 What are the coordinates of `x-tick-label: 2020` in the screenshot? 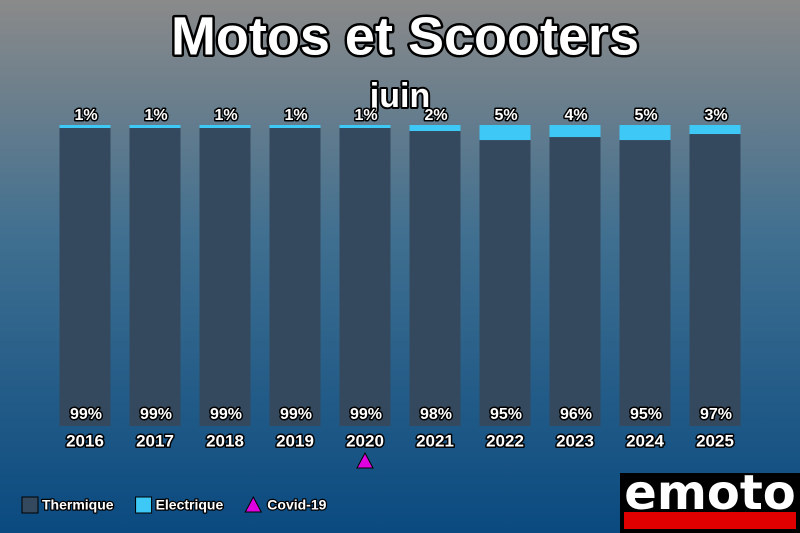 It's located at (365, 440).